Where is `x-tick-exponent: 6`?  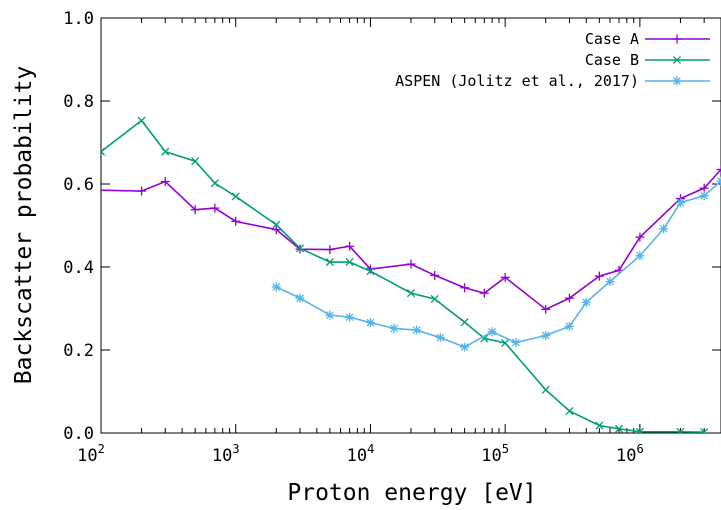 x-tick-exponent: 6 is located at coordinates (640, 449).